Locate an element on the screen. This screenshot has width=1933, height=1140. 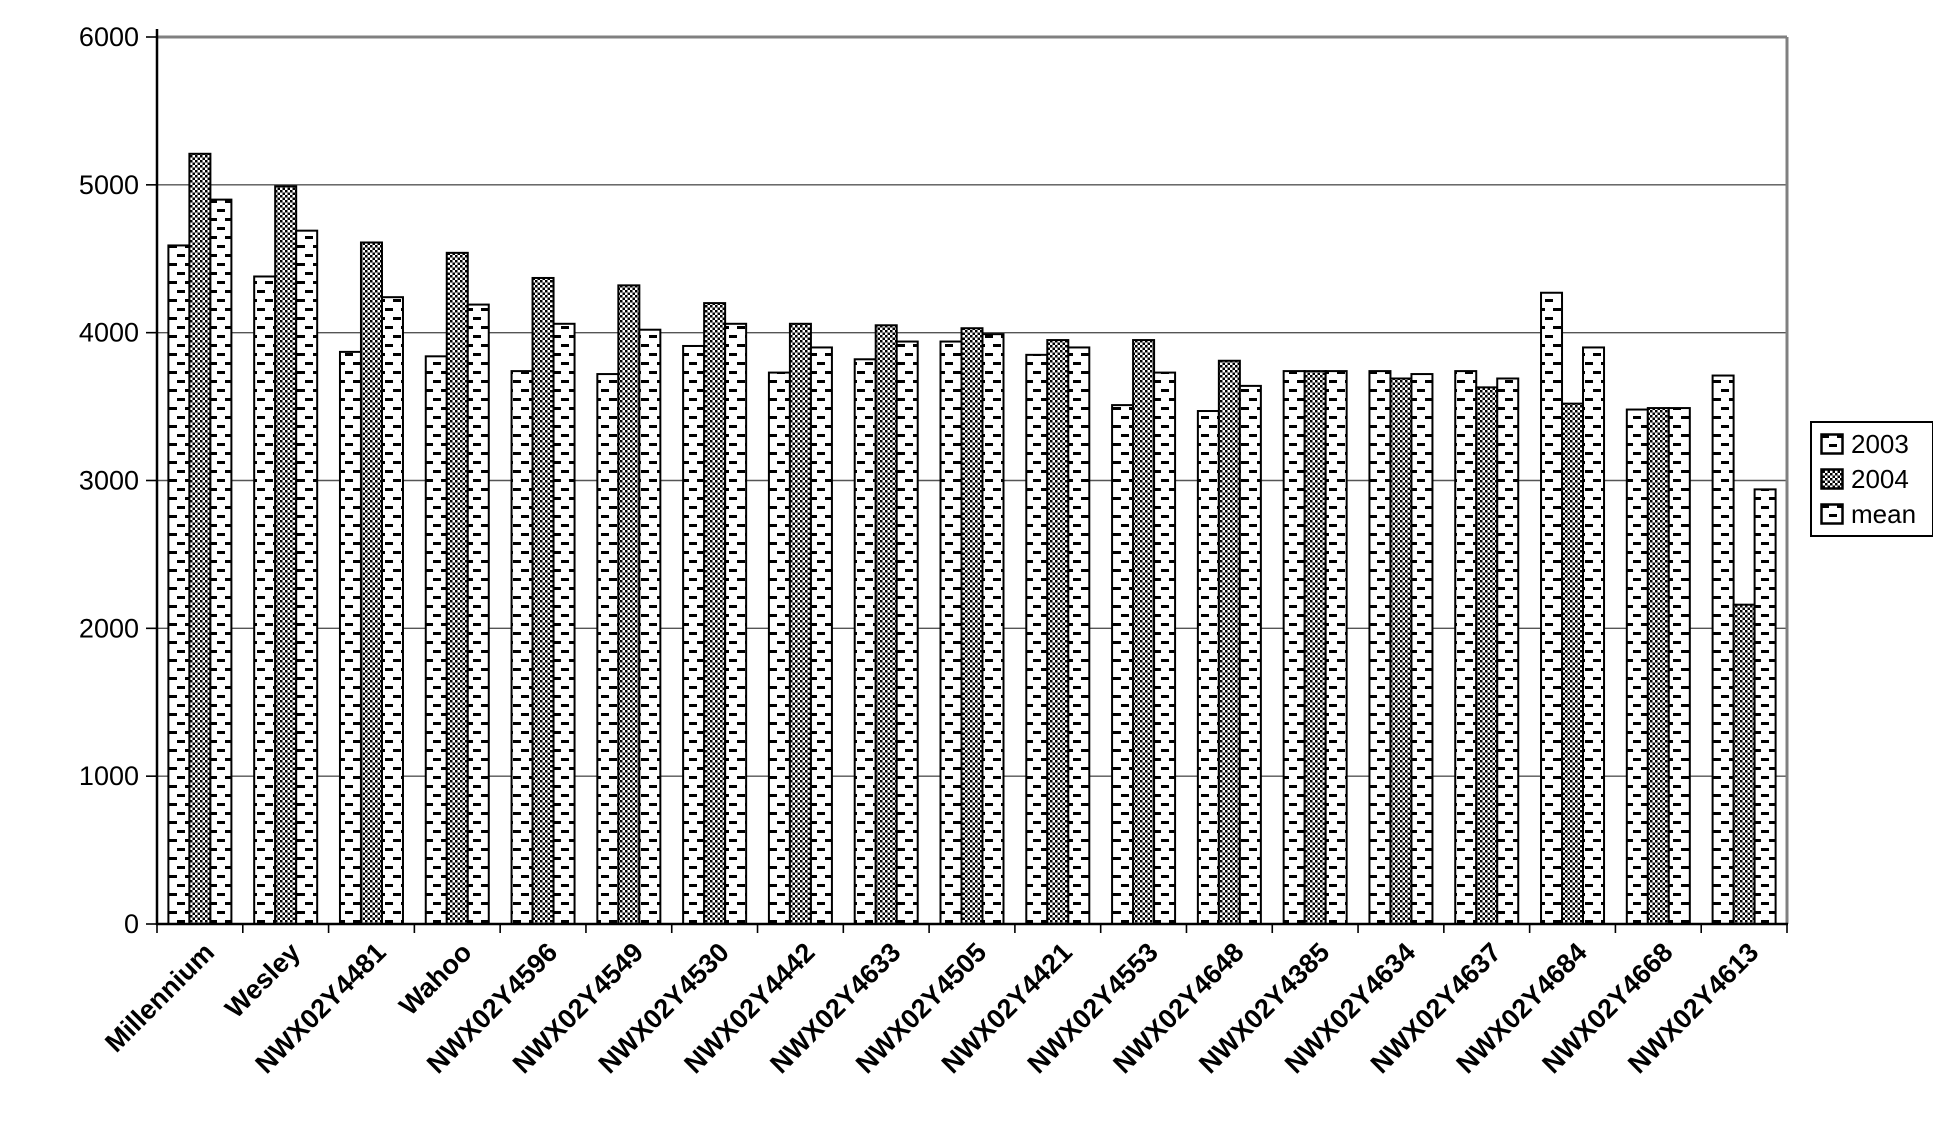
bar-mean-Millennium is located at coordinates (221, 562).